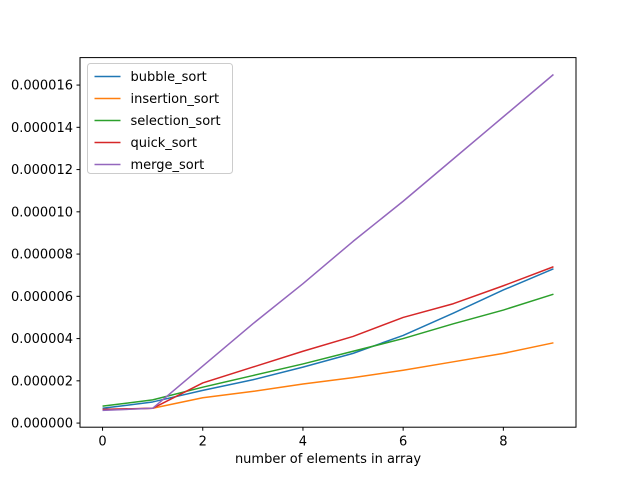  Describe the element at coordinates (42, 339) in the screenshot. I see `y-tick-label: 0.000004` at that location.